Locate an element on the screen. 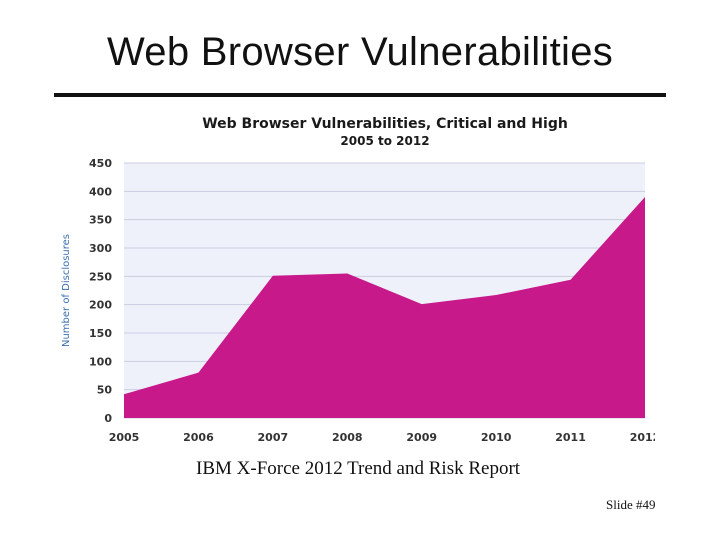  y-tick-label: 150 is located at coordinates (100, 333).